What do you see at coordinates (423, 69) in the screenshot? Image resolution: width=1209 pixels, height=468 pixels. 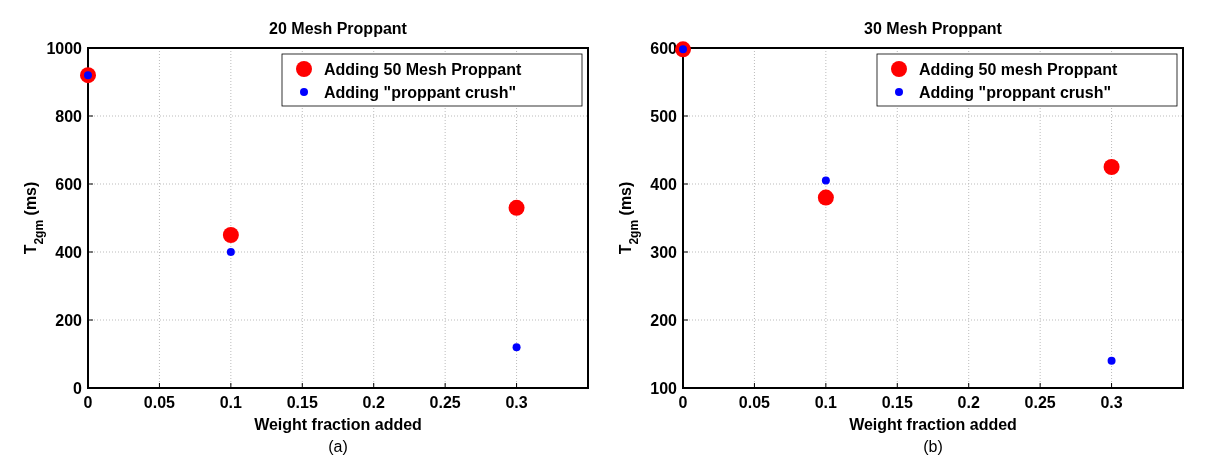 I see `legend-label: Adding 50 Mesh Proppant` at bounding box center [423, 69].